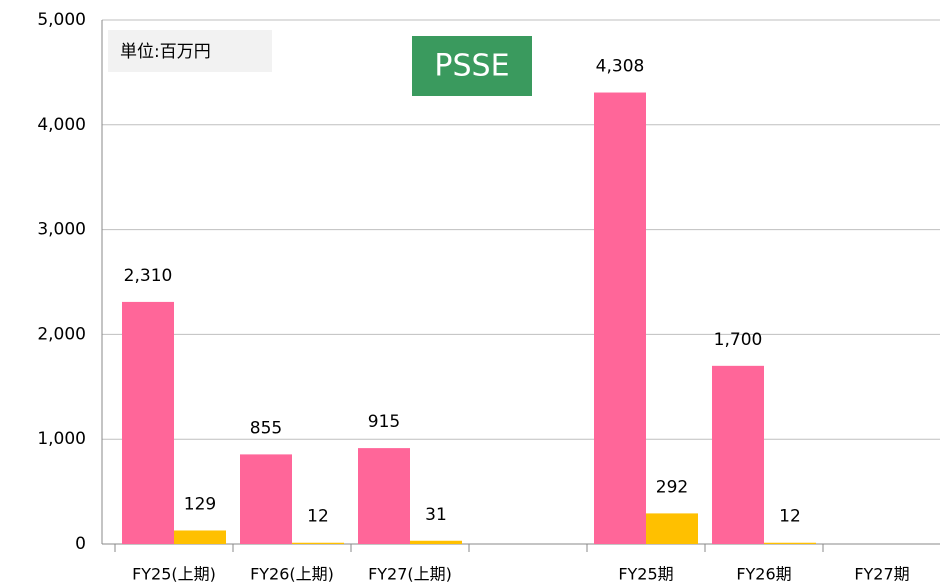 Image resolution: width=940 pixels, height=587 pixels. I want to click on unit-box, so click(190, 51).